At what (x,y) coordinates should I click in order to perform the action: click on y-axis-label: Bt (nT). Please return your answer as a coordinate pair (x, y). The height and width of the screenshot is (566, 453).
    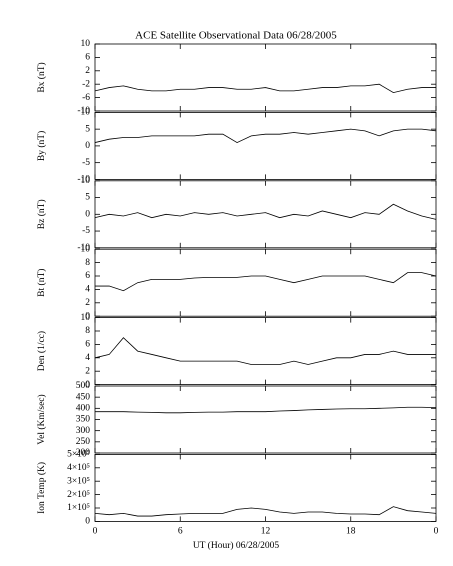
    Looking at the image, I should click on (41, 283).